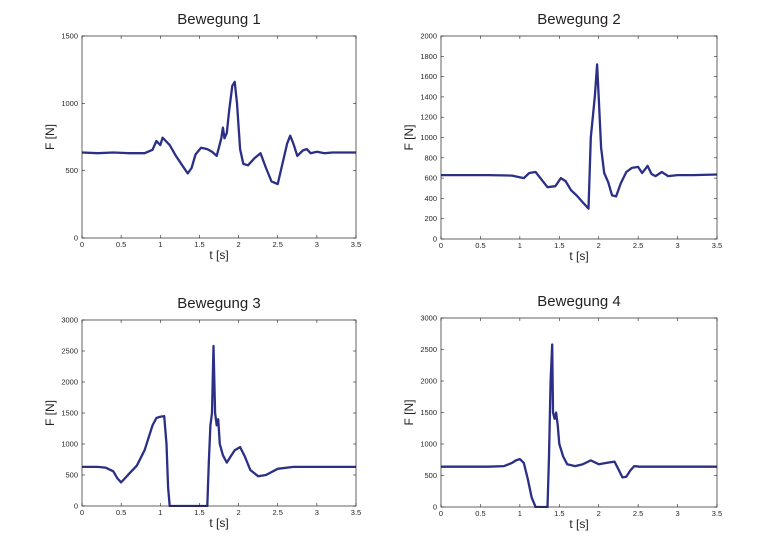  I want to click on panel-title: Bewegung 4, so click(578, 301).